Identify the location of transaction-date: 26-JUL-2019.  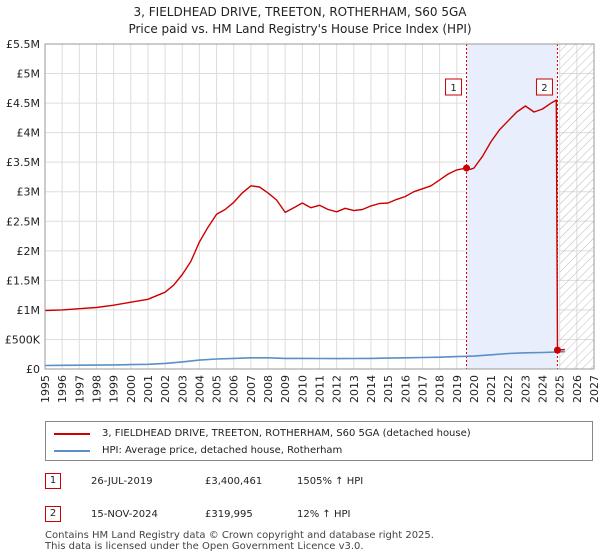
(122, 481).